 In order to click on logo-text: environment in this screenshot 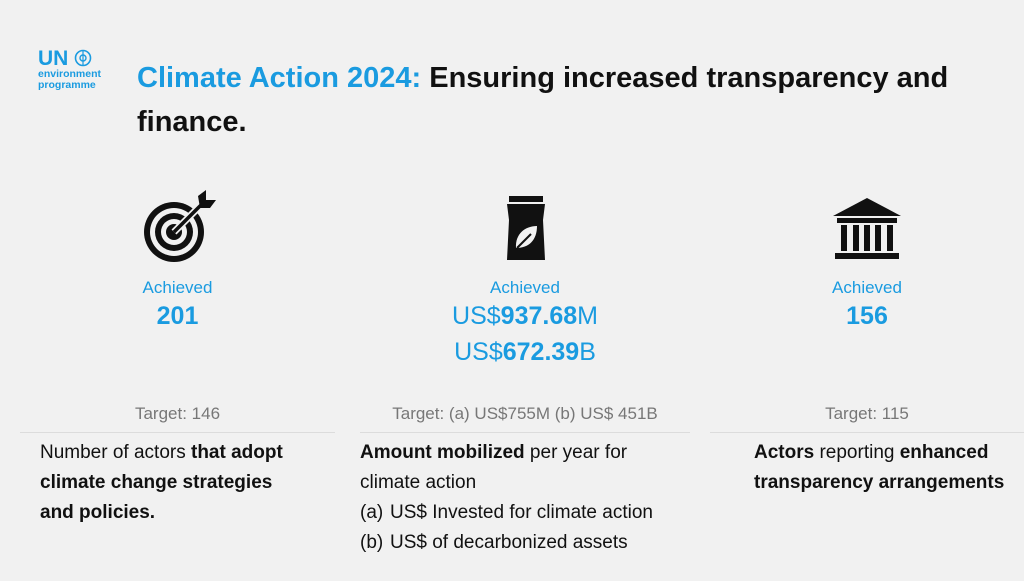, I will do `click(70, 74)`.